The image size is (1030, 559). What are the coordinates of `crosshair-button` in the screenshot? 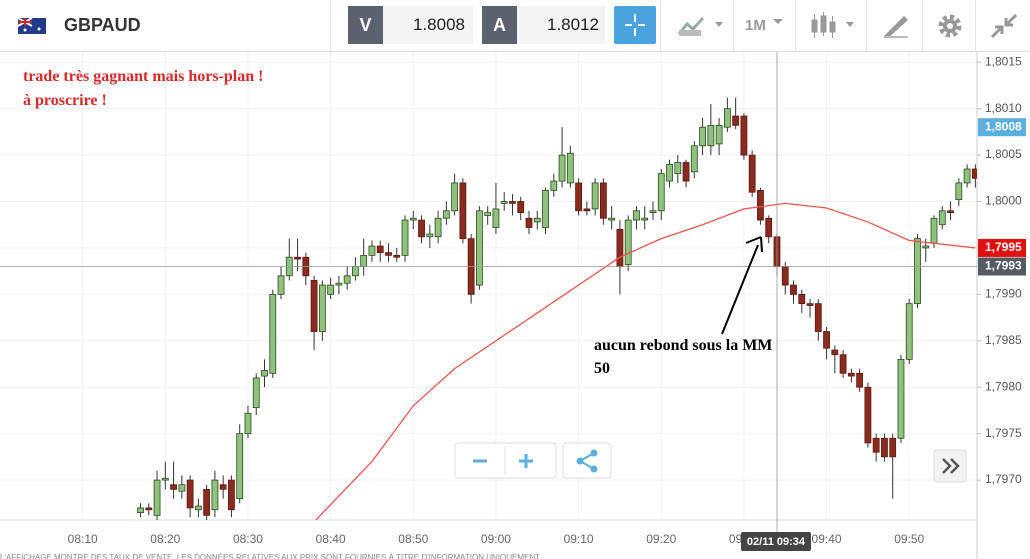 It's located at (635, 25).